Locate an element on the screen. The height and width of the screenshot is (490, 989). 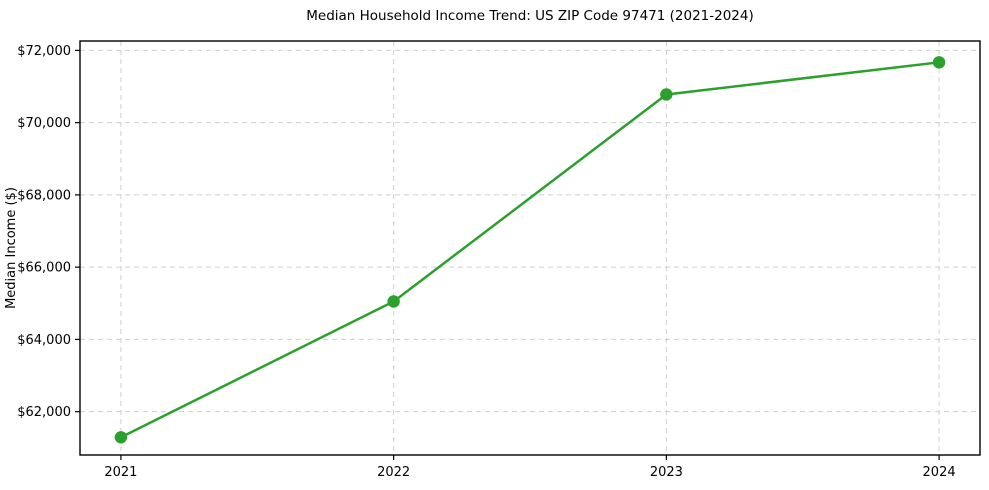
y-tick-label: $62,000 is located at coordinates (44, 412).